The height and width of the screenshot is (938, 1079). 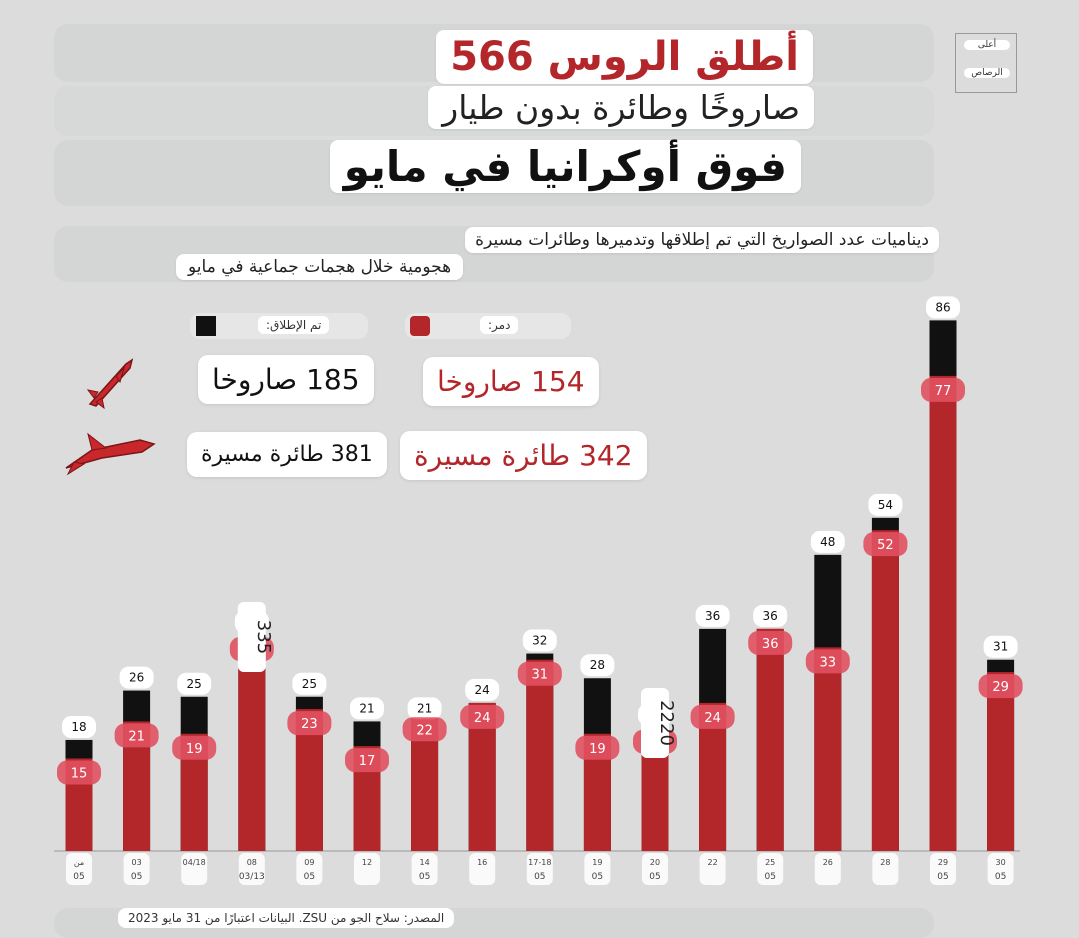 What do you see at coordinates (320, 267) in the screenshot?
I see `subtitle-line-2: هجومية خلال هجمات جماعية في مايو` at bounding box center [320, 267].